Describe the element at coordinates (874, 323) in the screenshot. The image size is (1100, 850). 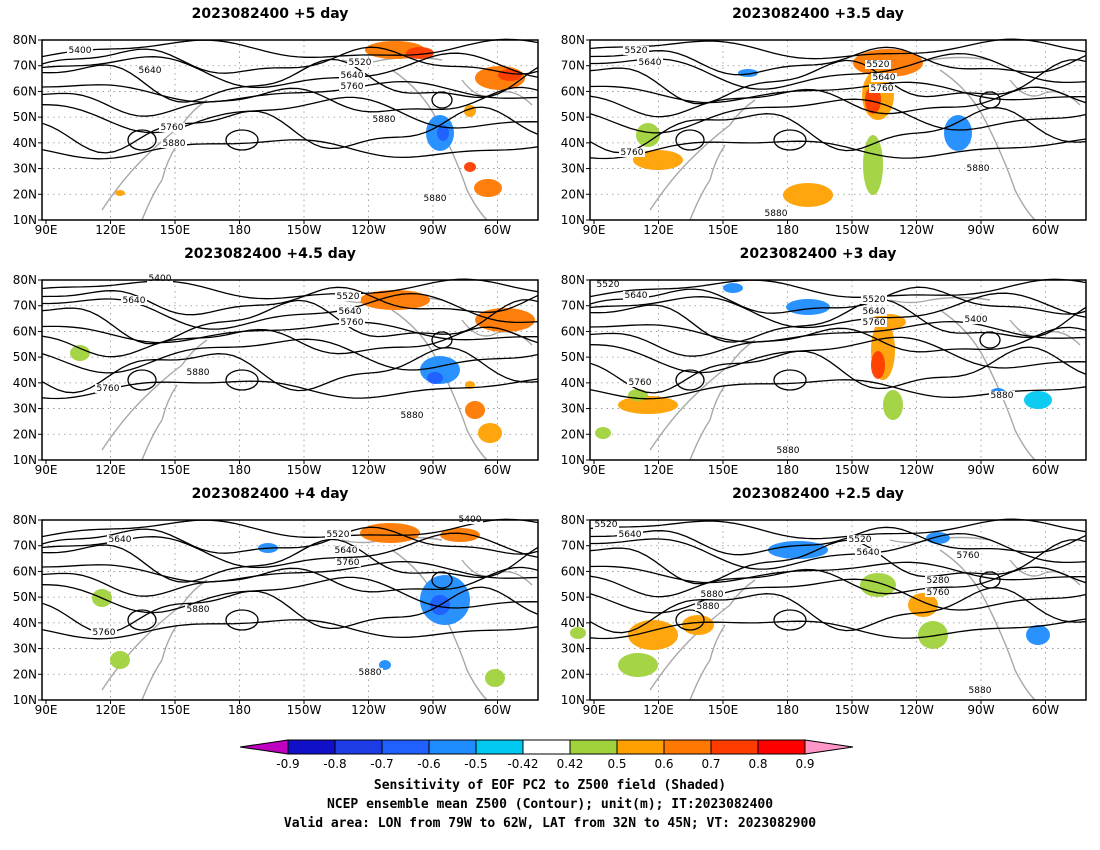
I see `contour-label: 5760` at that location.